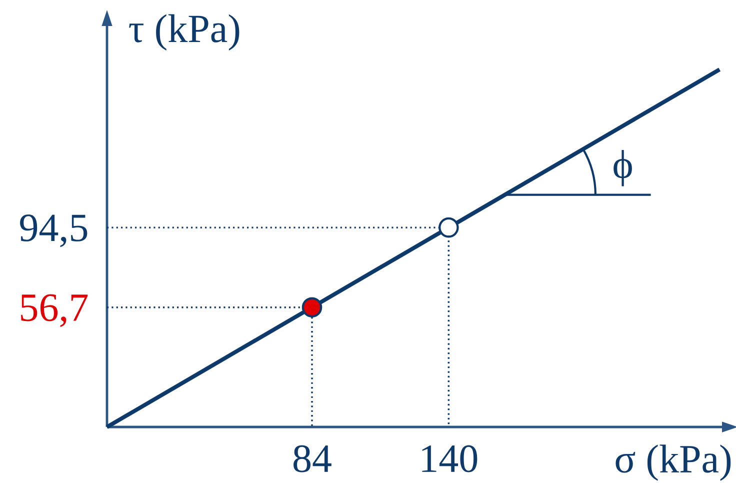  What do you see at coordinates (184, 32) in the screenshot?
I see `y-axis-title: τ (kPa)` at bounding box center [184, 32].